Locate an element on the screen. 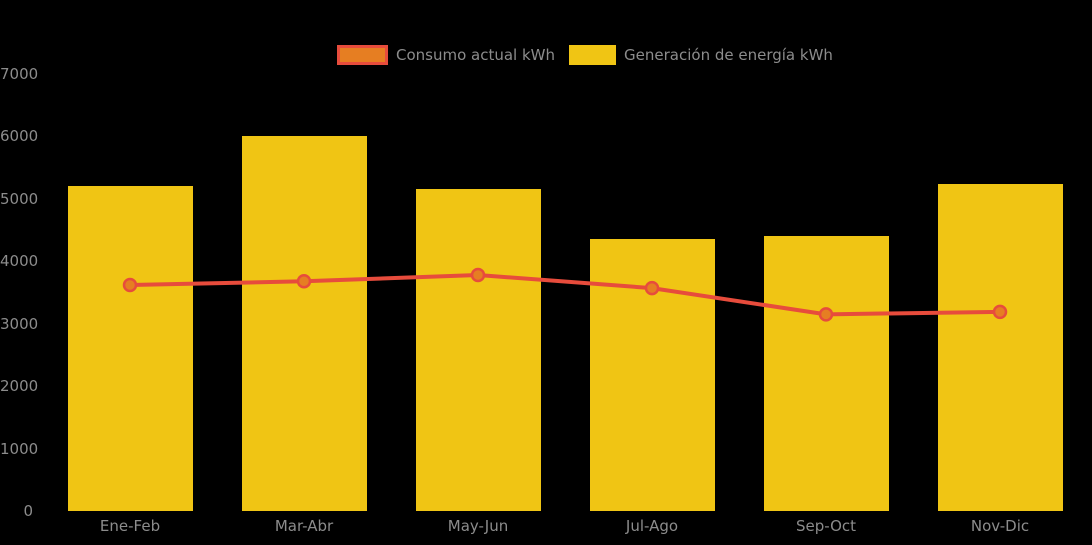  legend-item-generacion: Generación de energía kWh is located at coordinates (701, 55).